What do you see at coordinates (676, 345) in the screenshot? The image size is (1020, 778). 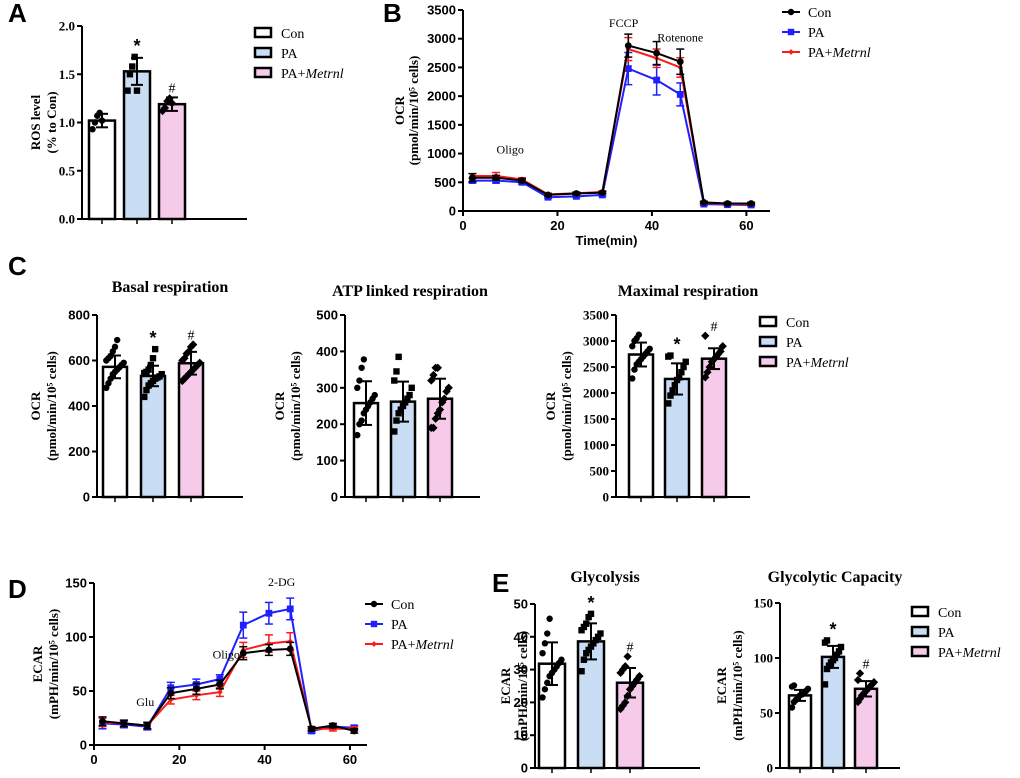 I see `significance-mark: *` at bounding box center [676, 345].